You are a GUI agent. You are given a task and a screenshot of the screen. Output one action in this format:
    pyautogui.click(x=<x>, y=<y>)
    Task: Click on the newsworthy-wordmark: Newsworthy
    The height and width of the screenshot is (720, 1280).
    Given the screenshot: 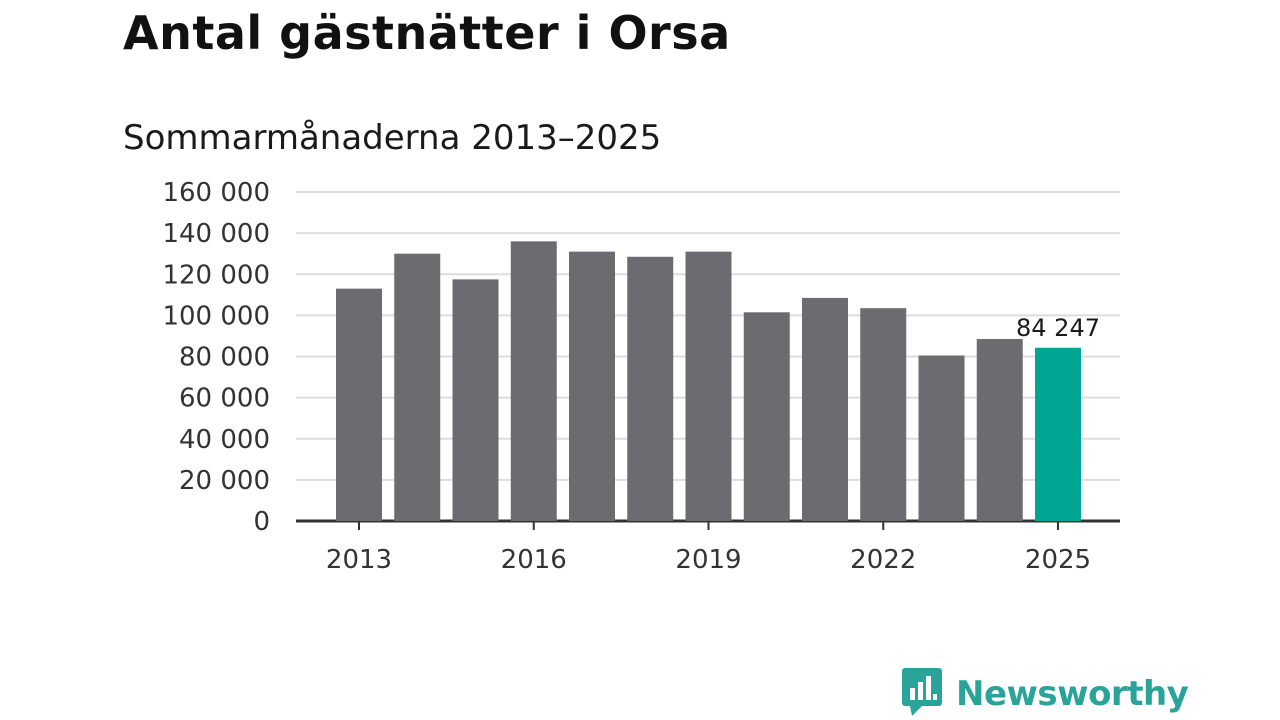 What is the action you would take?
    pyautogui.click(x=1072, y=694)
    